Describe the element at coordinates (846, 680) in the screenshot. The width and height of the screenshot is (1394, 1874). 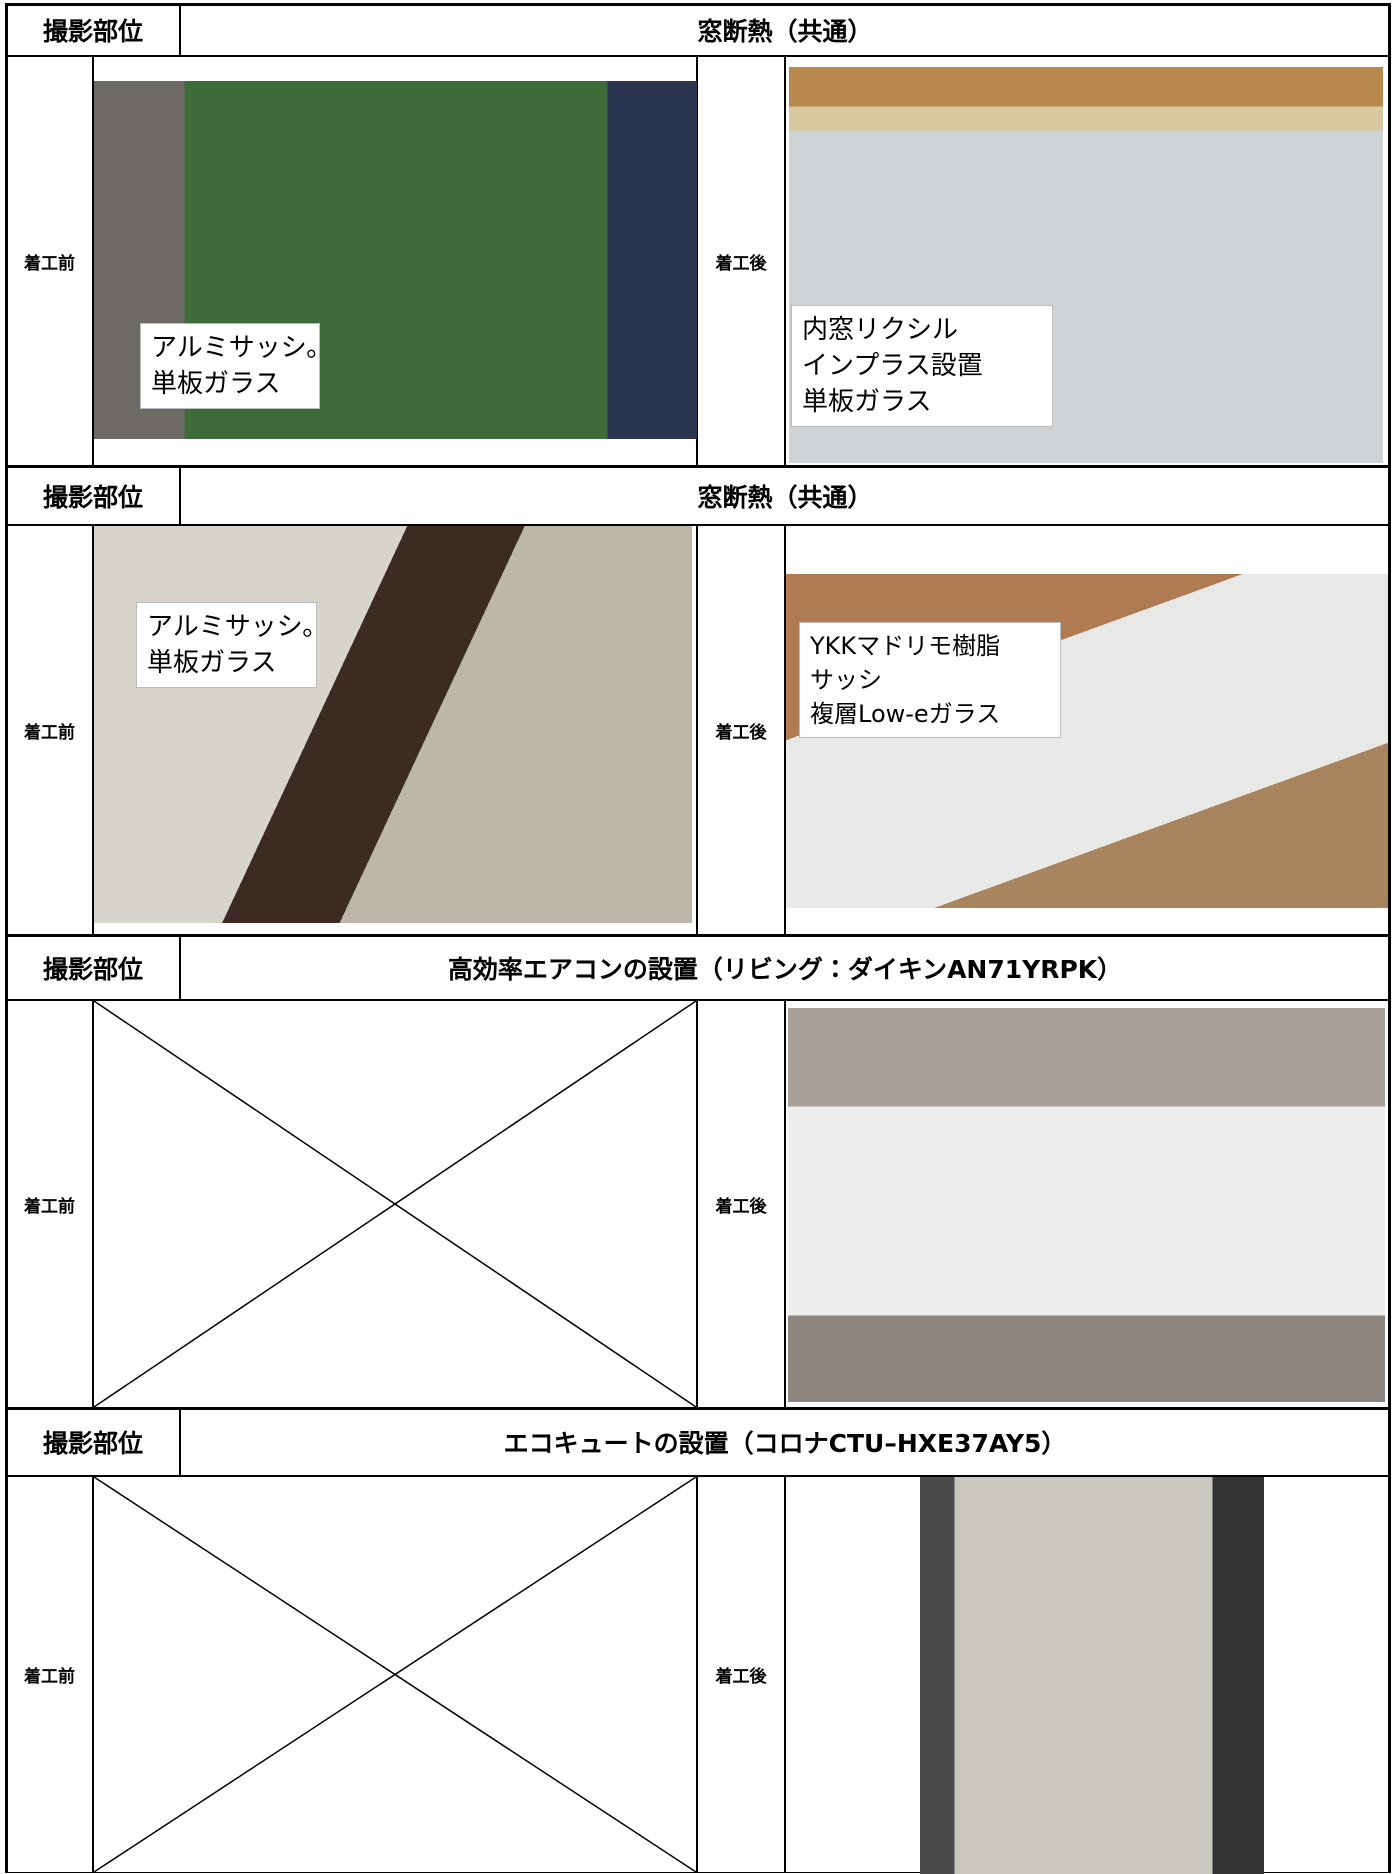
I see `note-line: サッシ` at that location.